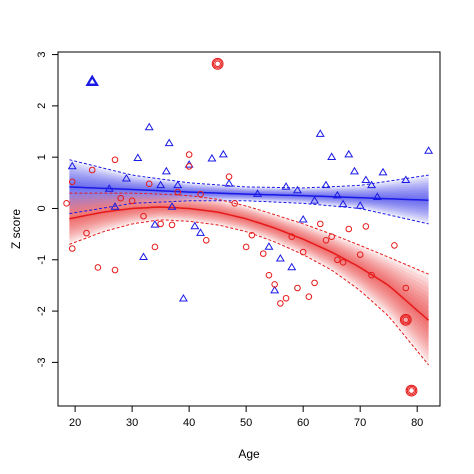 The height and width of the screenshot is (474, 474). What do you see at coordinates (189, 423) in the screenshot?
I see `x-tick-label-40: 40` at bounding box center [189, 423].